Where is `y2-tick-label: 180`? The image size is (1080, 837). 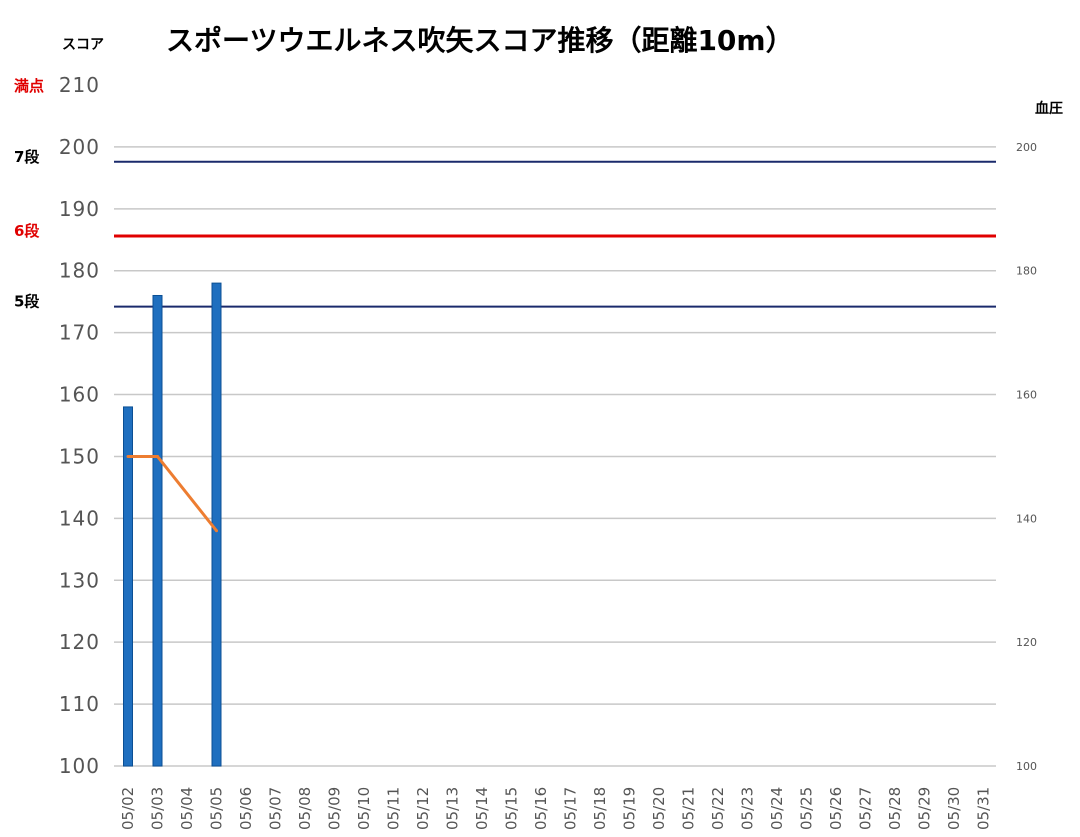
y2-tick-label: 180 is located at coordinates (1026, 271).